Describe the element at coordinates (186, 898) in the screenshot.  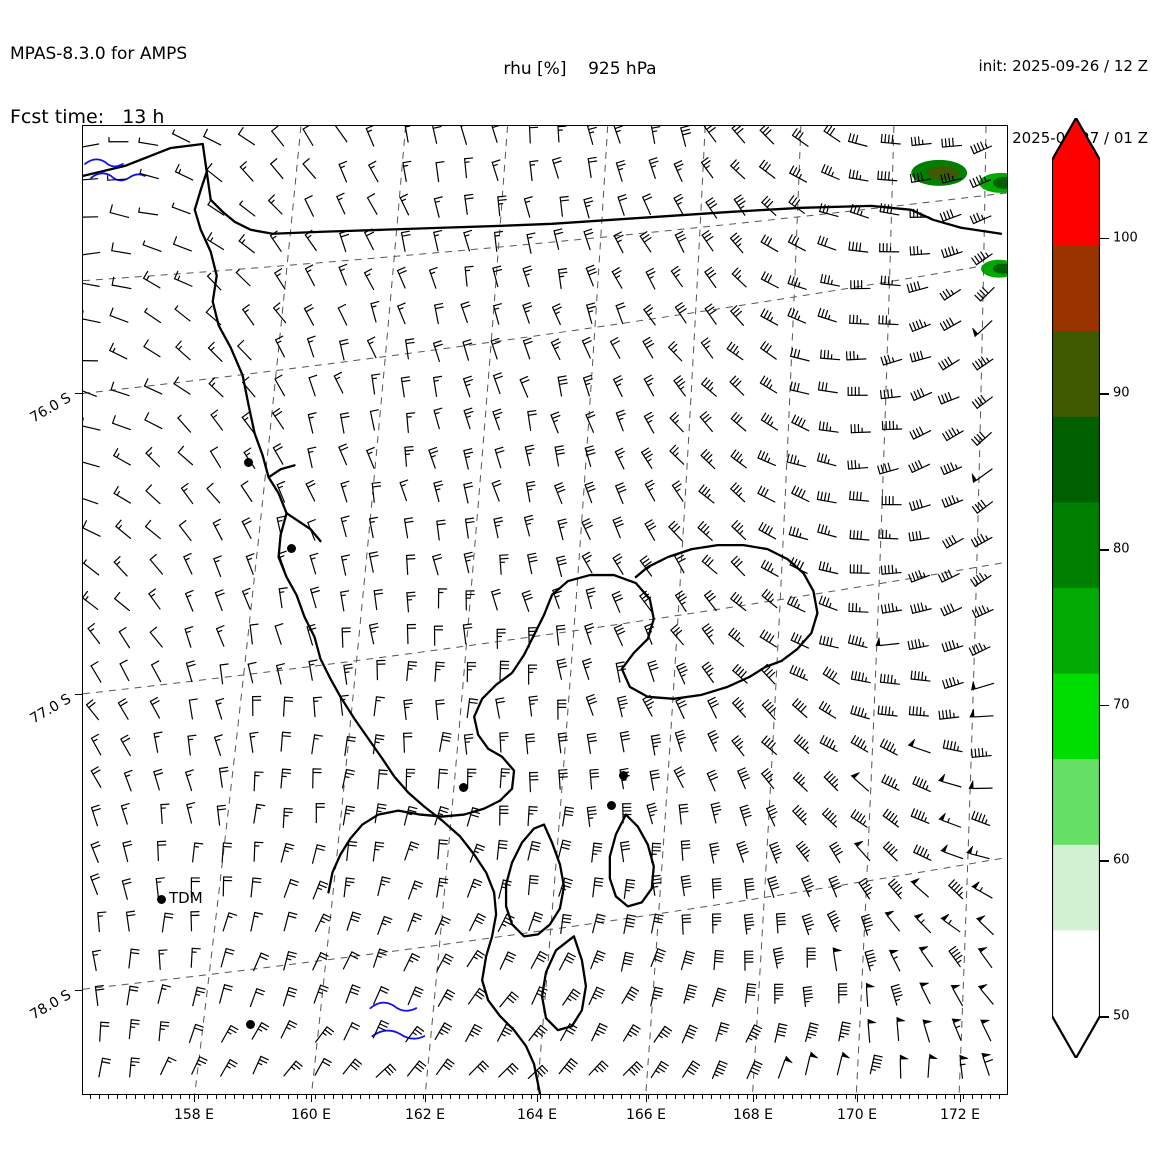
I see `station-label-tdm: TDM` at that location.